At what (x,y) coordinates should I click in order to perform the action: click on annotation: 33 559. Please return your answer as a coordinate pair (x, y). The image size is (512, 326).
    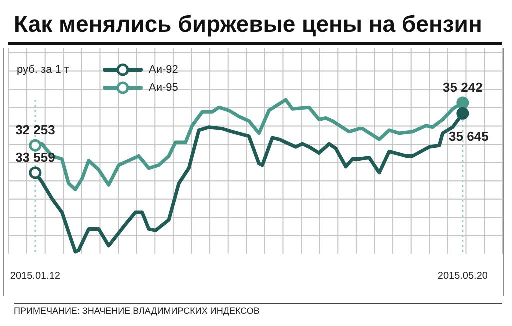
    Looking at the image, I should click on (36, 158).